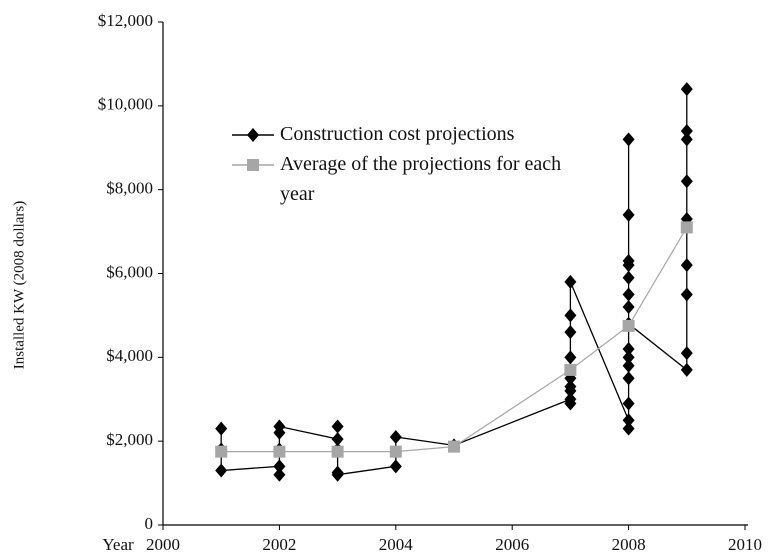 This screenshot has height=557, width=777. I want to click on x-tick-label: 2006, so click(512, 544).